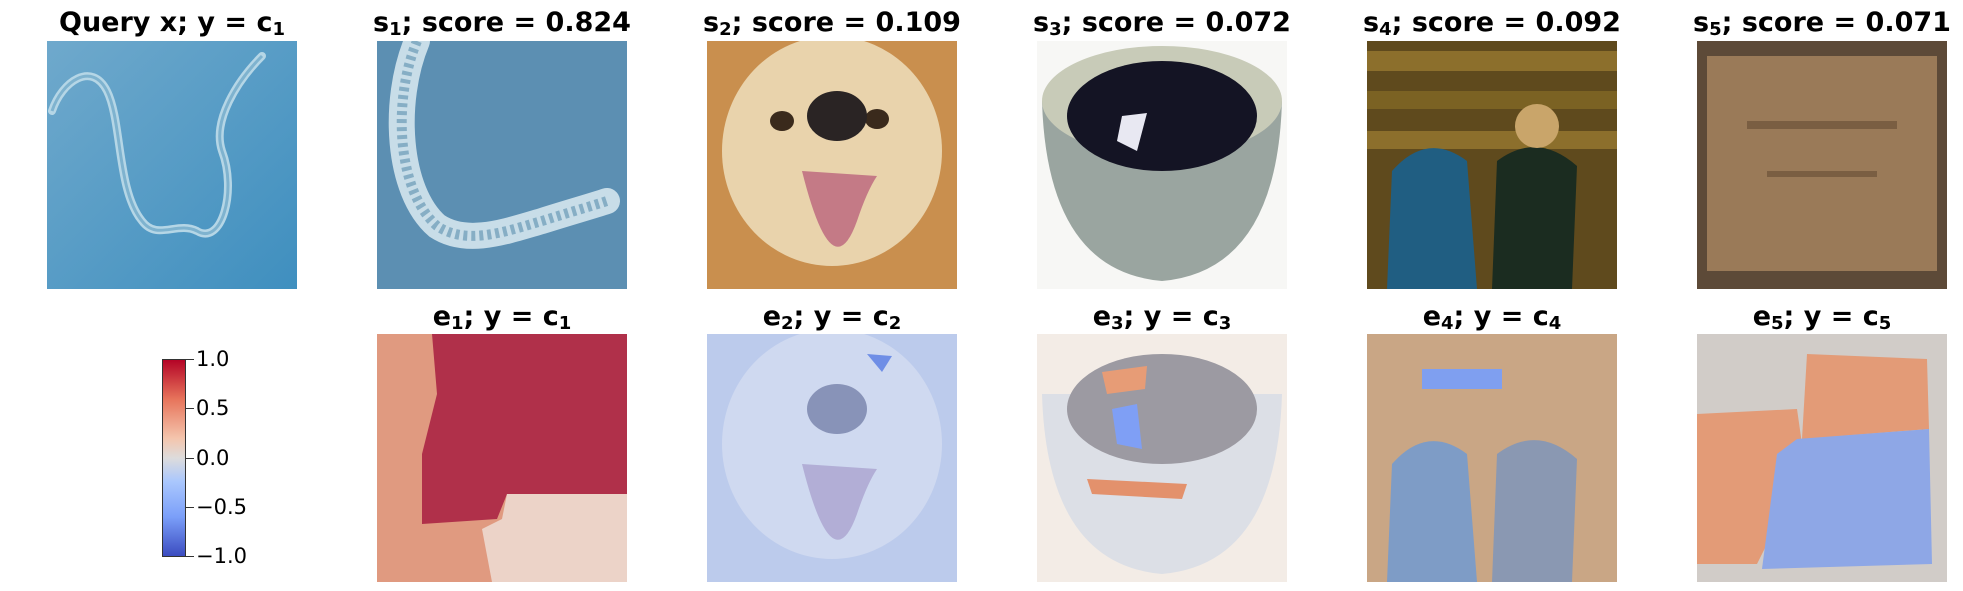 The width and height of the screenshot is (1963, 591). What do you see at coordinates (502, 317) in the screenshot?
I see `explanation-title: e1; y = c1` at bounding box center [502, 317].